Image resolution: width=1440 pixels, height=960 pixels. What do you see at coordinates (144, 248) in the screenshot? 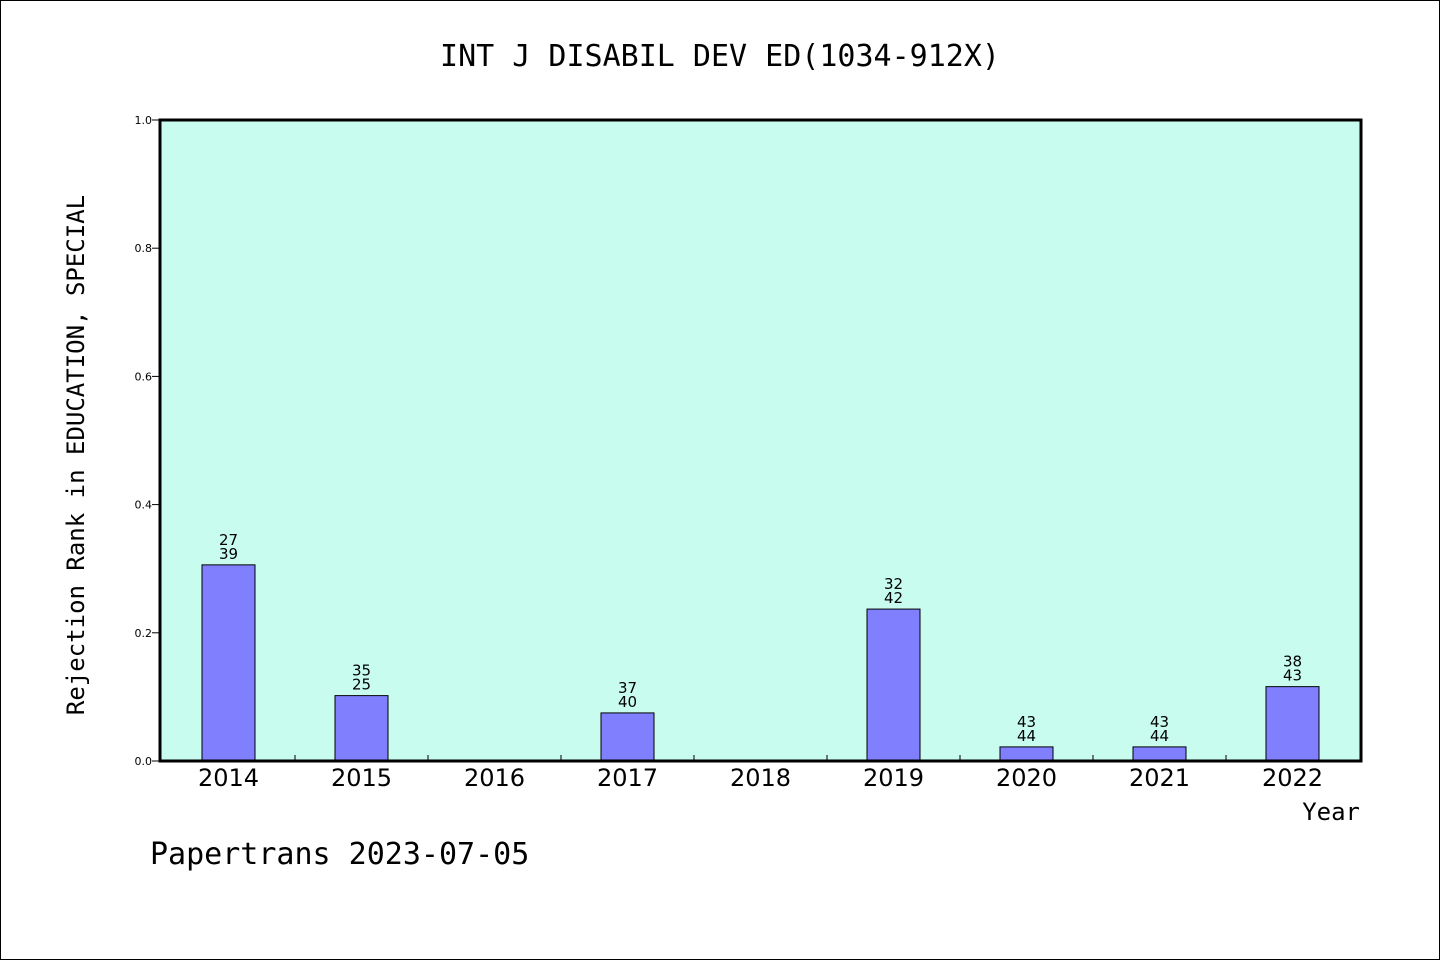
I see `y-tick-label: 0.8` at bounding box center [144, 248].